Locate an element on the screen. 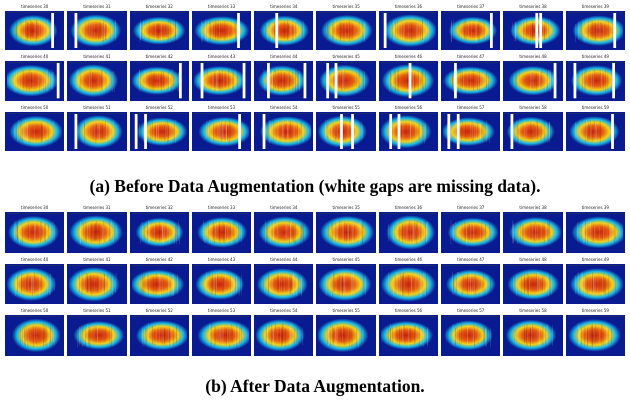 This screenshot has width=630, height=404. heatmap-cell: timeseries 45 is located at coordinates (346, 280).